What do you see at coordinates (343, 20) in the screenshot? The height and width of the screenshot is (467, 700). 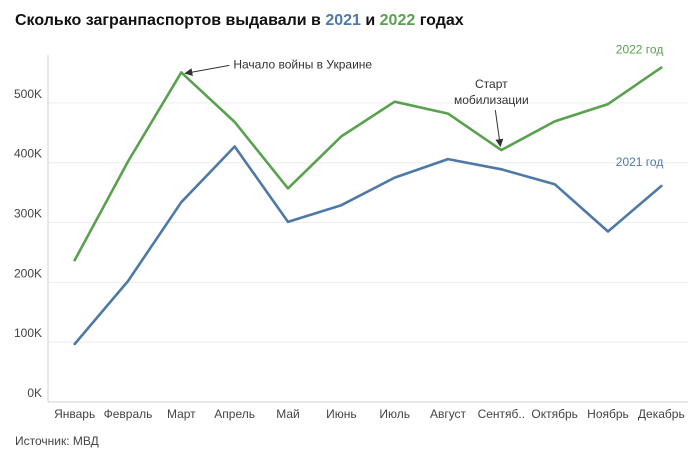 I see `title-year-2021: 2021` at bounding box center [343, 20].